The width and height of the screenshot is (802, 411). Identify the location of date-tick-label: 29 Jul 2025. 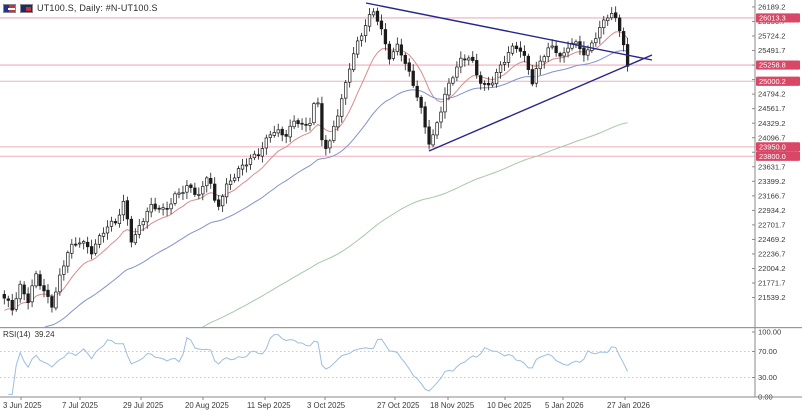
(143, 405).